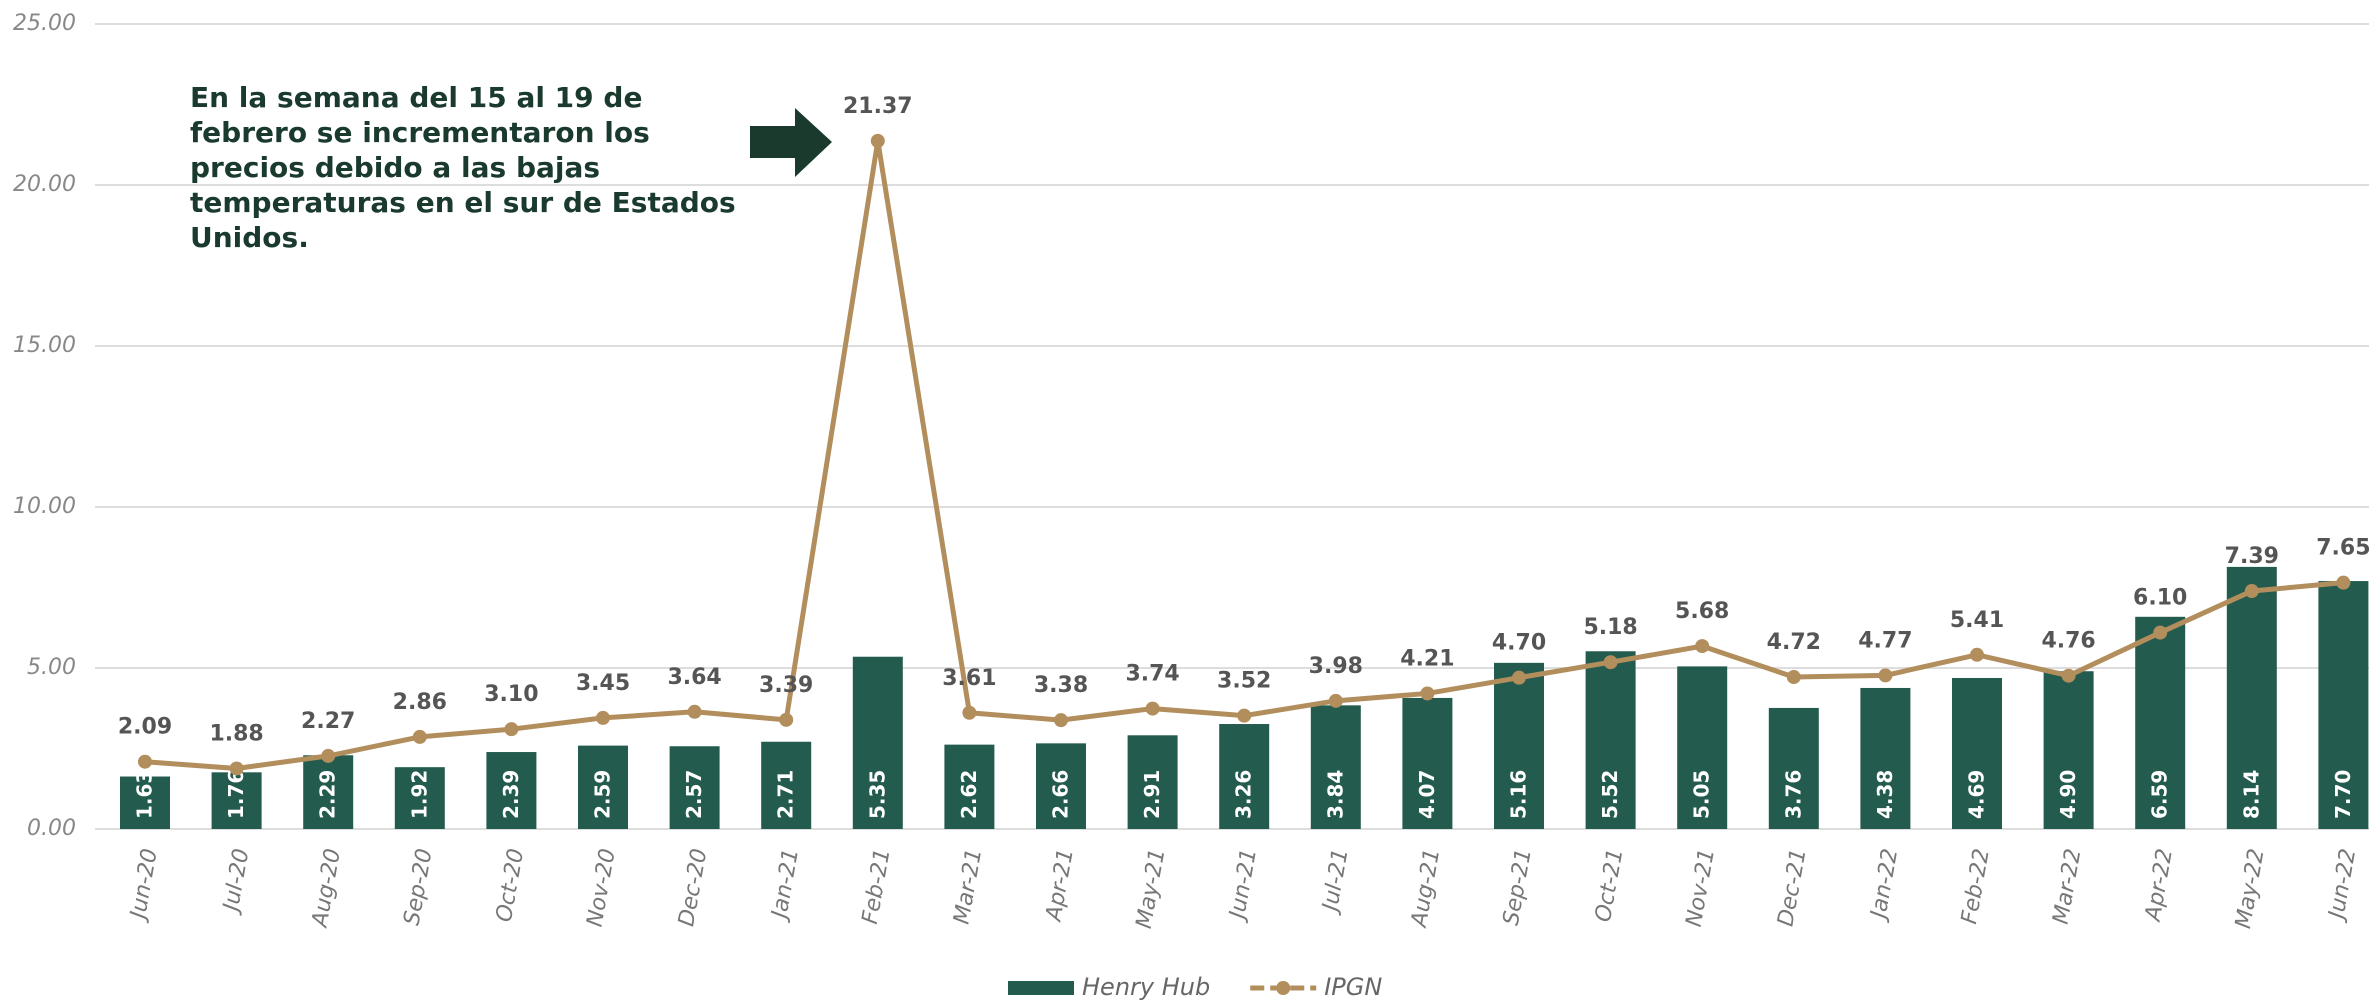  What do you see at coordinates (1610, 794) in the screenshot?
I see `bar-value-label: 5.52` at bounding box center [1610, 794].